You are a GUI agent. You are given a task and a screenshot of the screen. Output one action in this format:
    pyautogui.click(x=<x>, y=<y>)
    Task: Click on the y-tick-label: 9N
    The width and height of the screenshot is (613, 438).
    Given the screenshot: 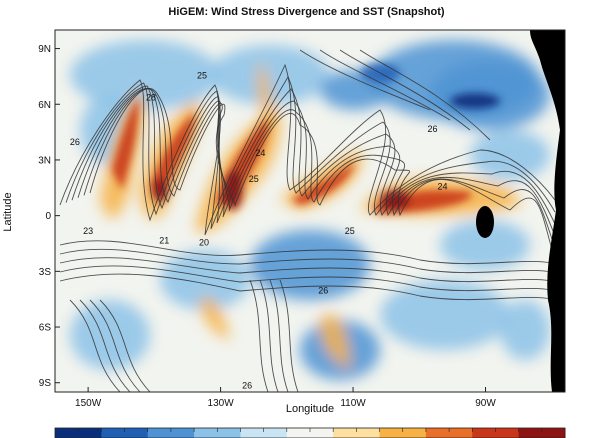 What is the action you would take?
    pyautogui.click(x=44, y=49)
    